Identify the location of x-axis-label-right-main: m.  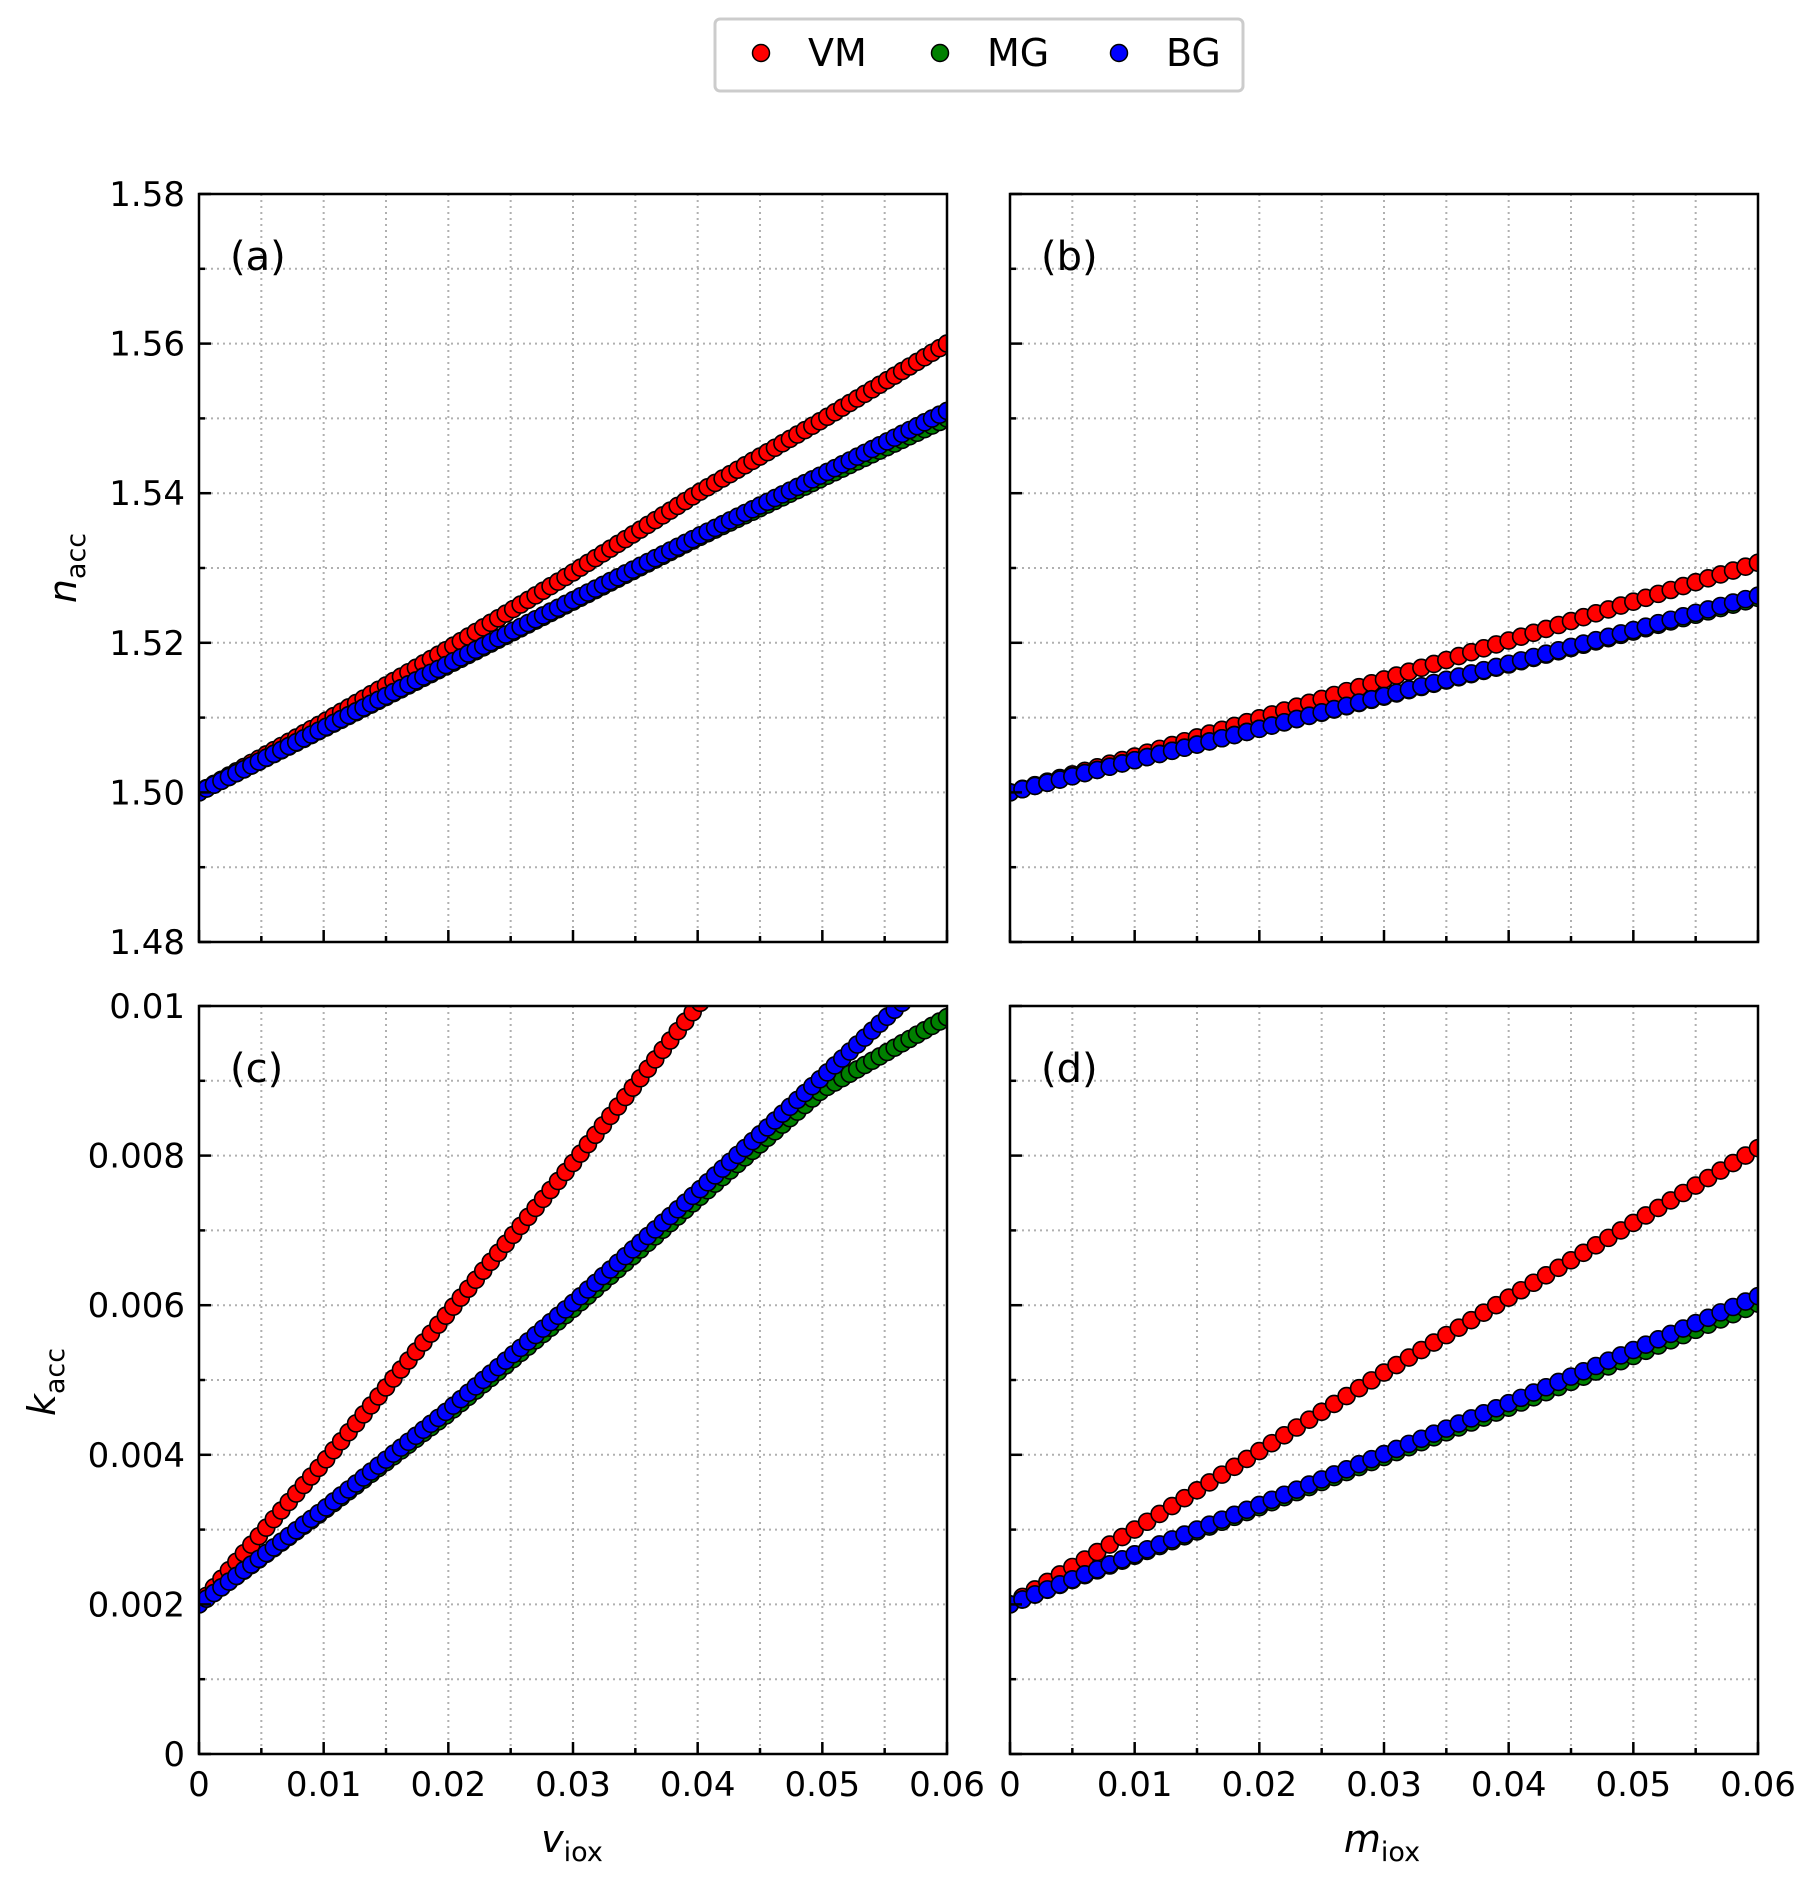
(1362, 1839).